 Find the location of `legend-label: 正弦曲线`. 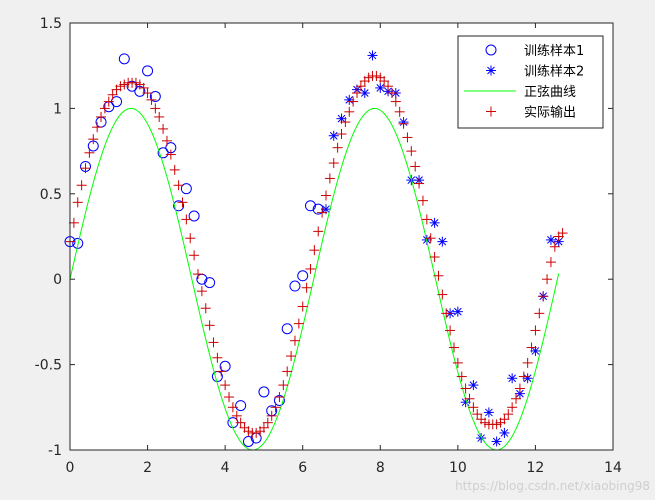

legend-label: 正弦曲线 is located at coordinates (550, 92).